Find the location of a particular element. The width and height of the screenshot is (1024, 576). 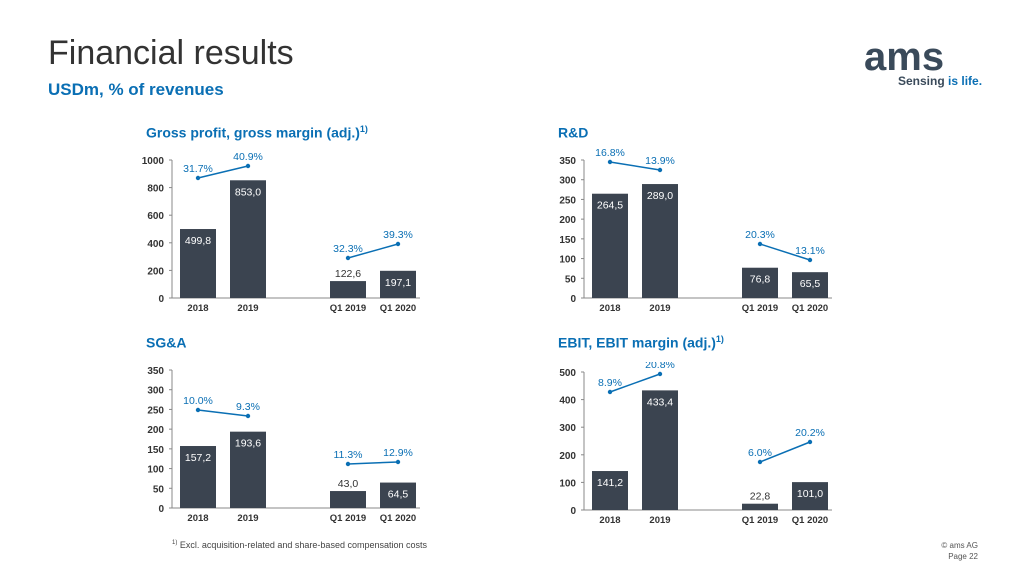

bar-value-label: 22,8 is located at coordinates (760, 497).